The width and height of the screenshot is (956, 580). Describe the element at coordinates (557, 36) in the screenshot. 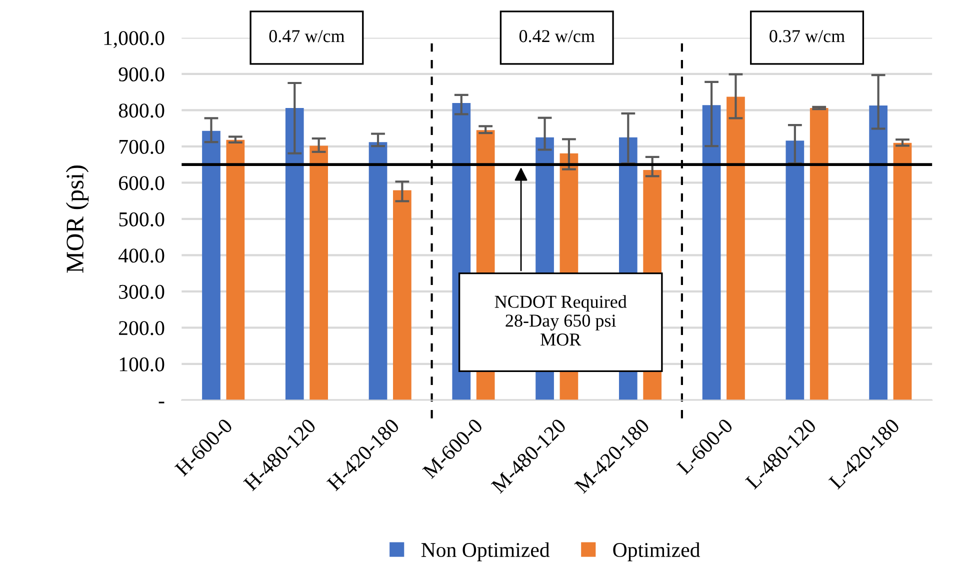

I see `annotation: 0.42 w/cm` at that location.